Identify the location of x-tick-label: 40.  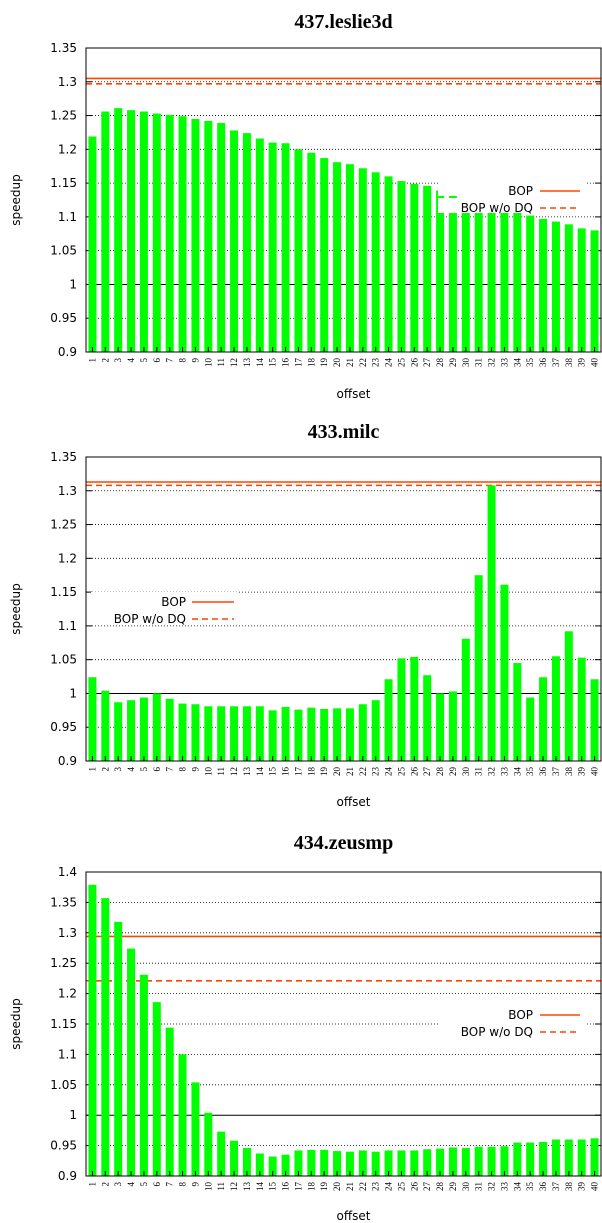
(595, 772).